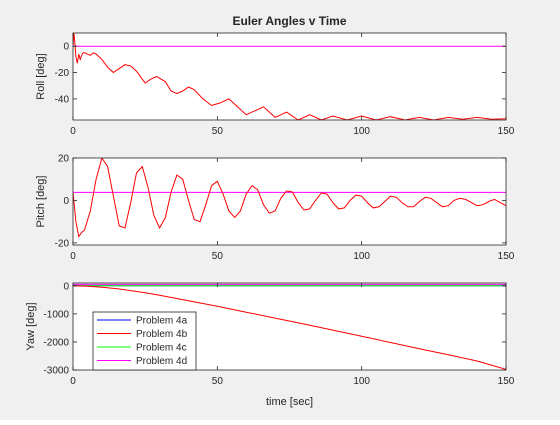 The width and height of the screenshot is (560, 425). I want to click on yaw-y-tick-label: -3000, so click(56, 371).